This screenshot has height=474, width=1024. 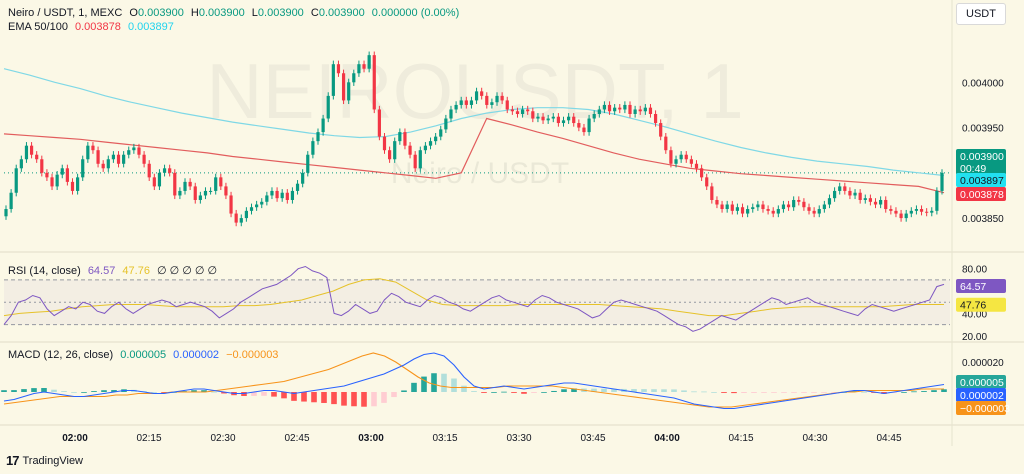 I want to click on rsi-ma-line, so click(x=473, y=297).